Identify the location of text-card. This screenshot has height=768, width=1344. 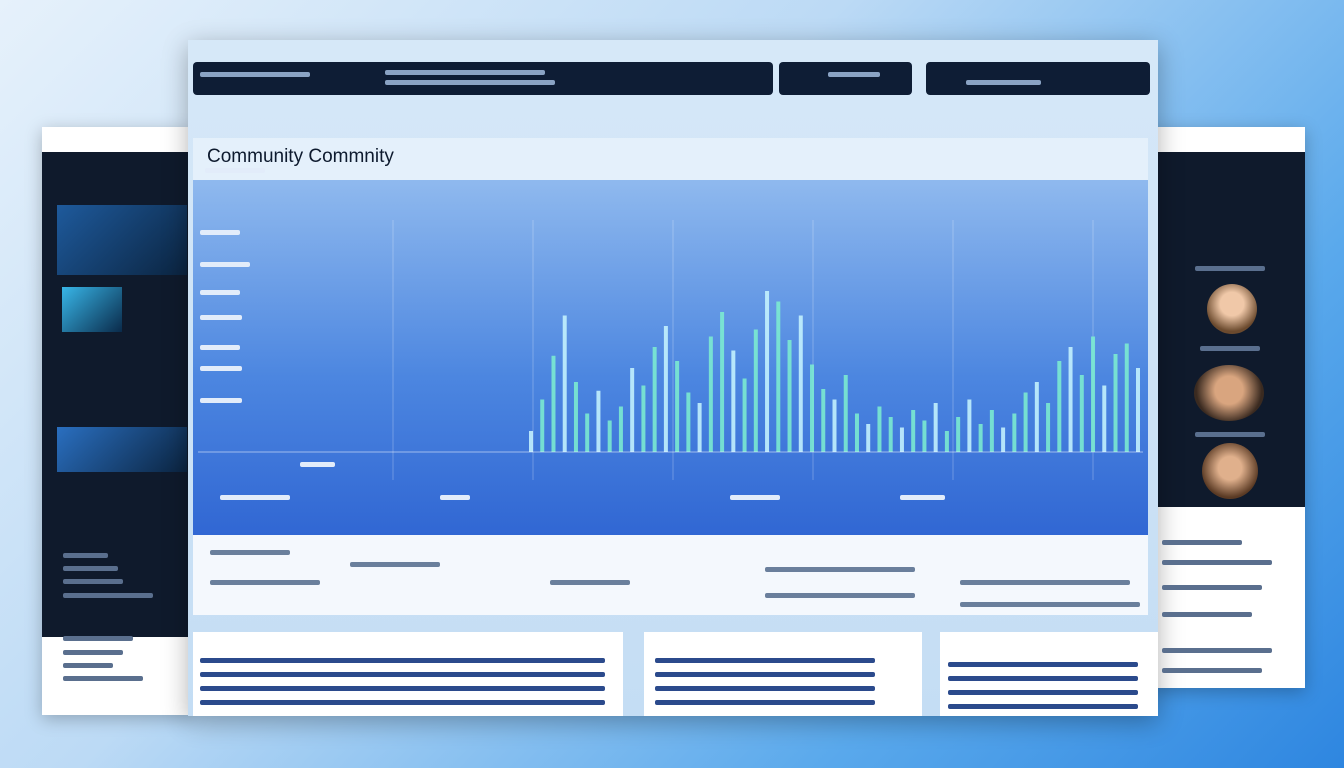
(1049, 674).